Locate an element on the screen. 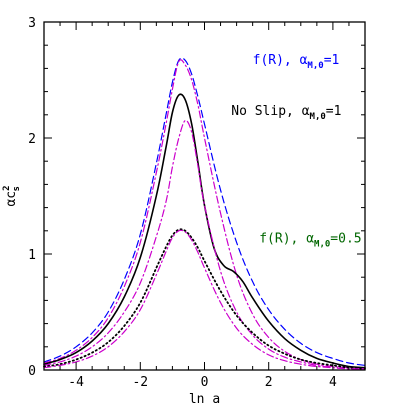  y-axis-label-base: αc is located at coordinates (11, 199).